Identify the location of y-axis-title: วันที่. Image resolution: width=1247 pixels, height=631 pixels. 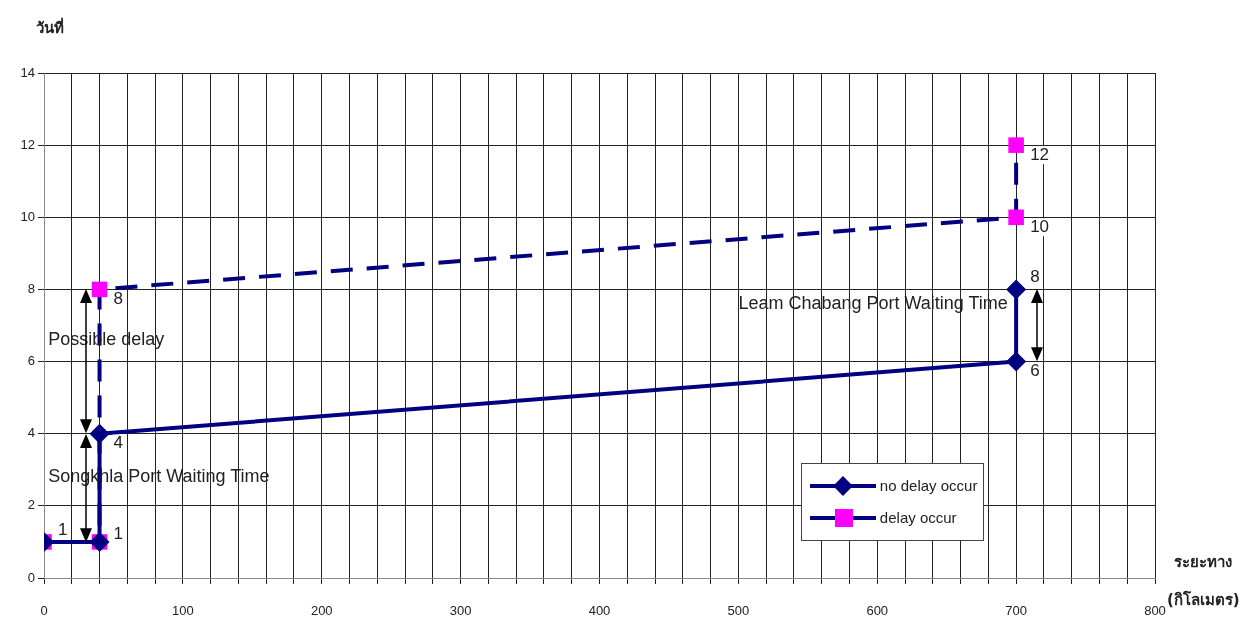
(50, 27).